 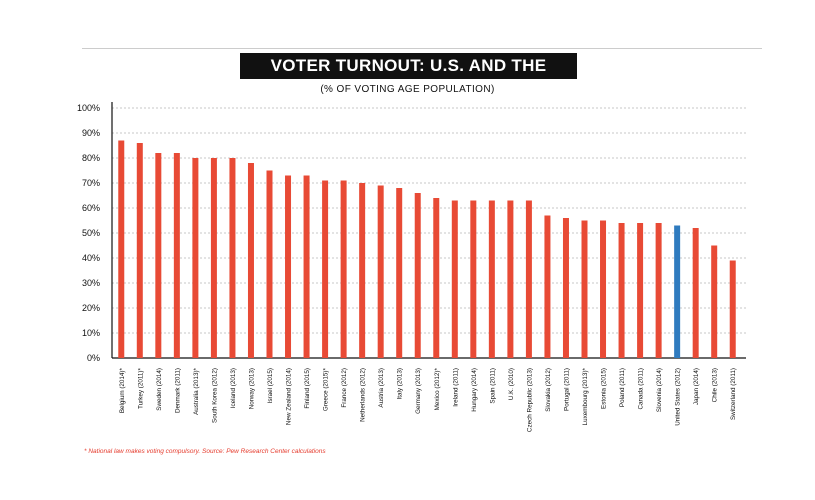 I want to click on x-tick-label: Belgium (2014)*, so click(x=122, y=390).